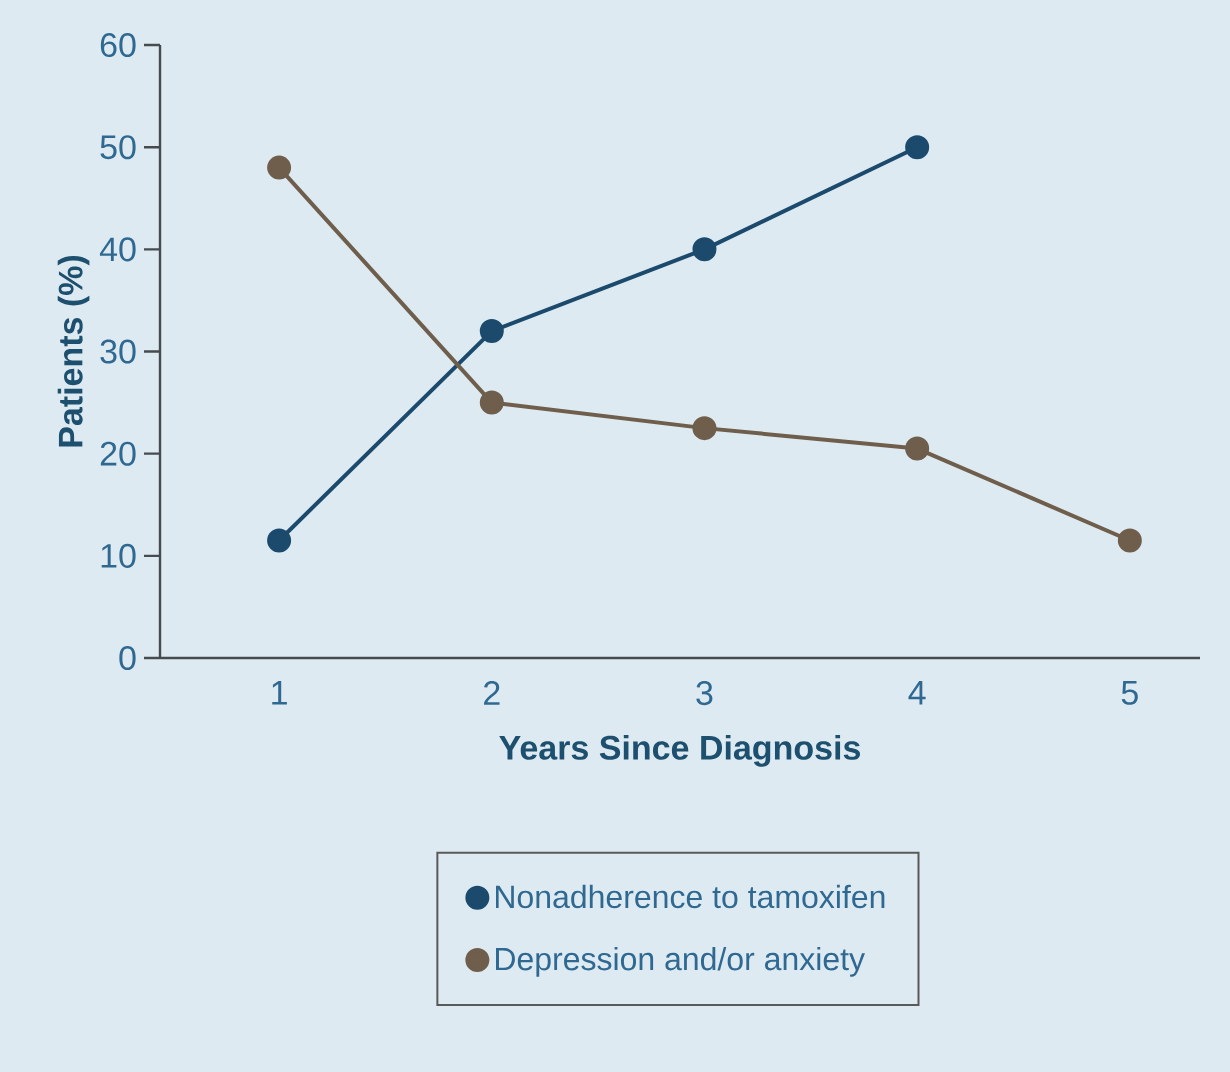 The image size is (1230, 1072). What do you see at coordinates (118, 555) in the screenshot?
I see `y-tick-label: 10` at bounding box center [118, 555].